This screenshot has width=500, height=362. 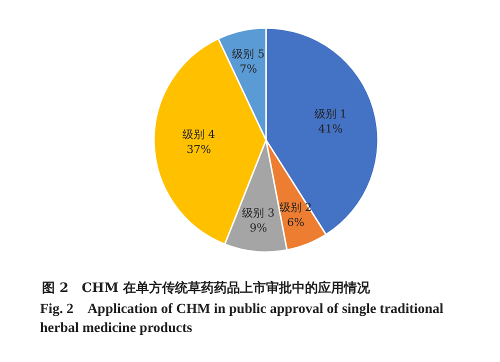 What do you see at coordinates (242, 319) in the screenshot?
I see `text: Fig. 2 Application of CHM in public approval of single traditional herbal medicine products` at bounding box center [242, 319].